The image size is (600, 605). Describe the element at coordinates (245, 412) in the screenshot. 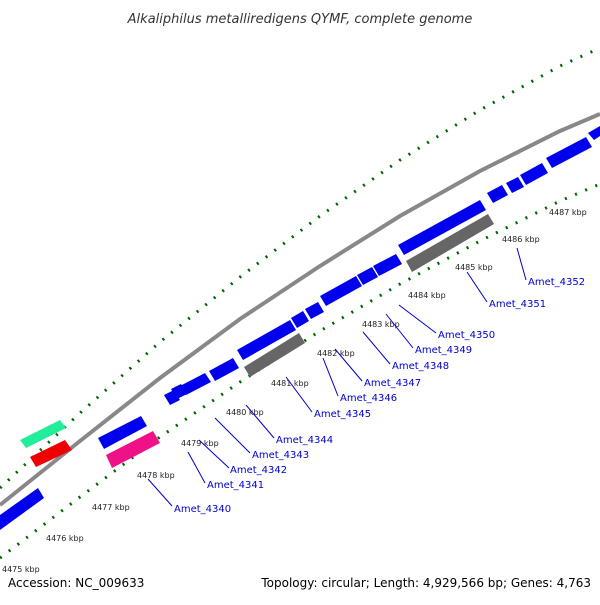

I see `kbp-label-4480: 4480 kbp` at that location.